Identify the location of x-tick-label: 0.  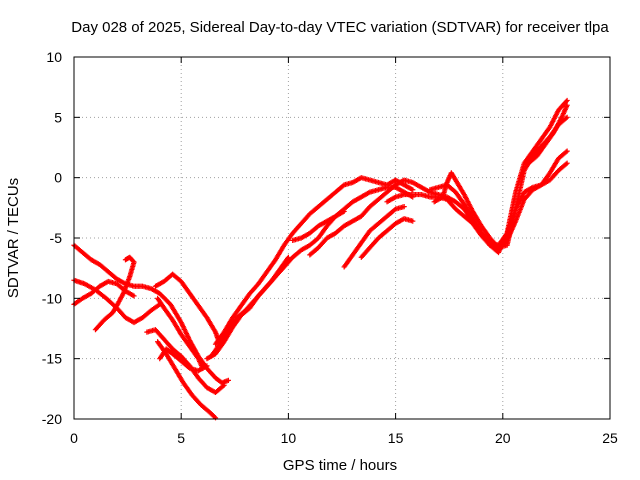
(74, 438).